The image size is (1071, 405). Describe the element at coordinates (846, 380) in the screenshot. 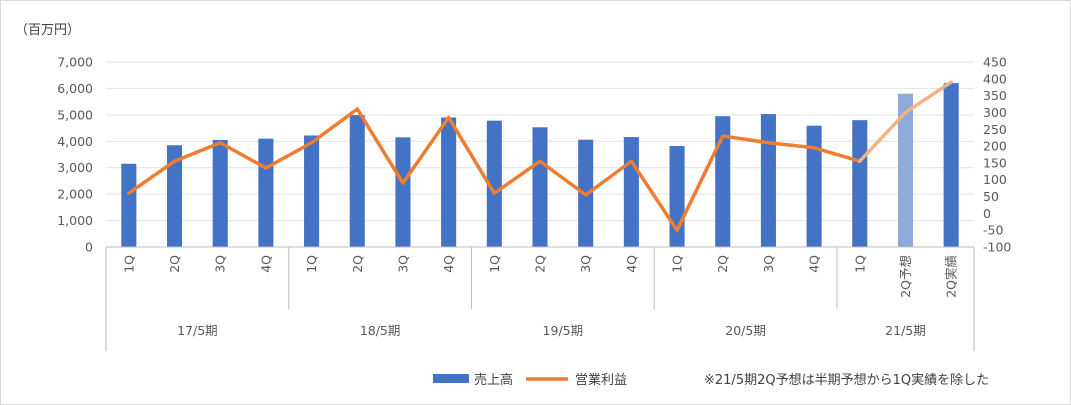

I see `footnote: ※21/5期2Q予想は半期予想から1Q実績を除した` at that location.